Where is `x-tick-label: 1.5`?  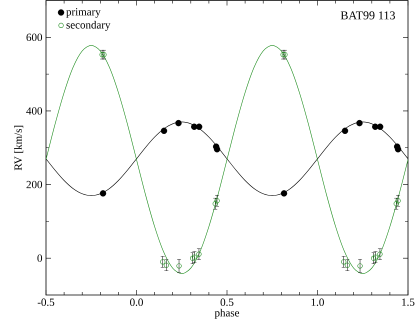 x-tick-label: 1.5 is located at coordinates (408, 302).